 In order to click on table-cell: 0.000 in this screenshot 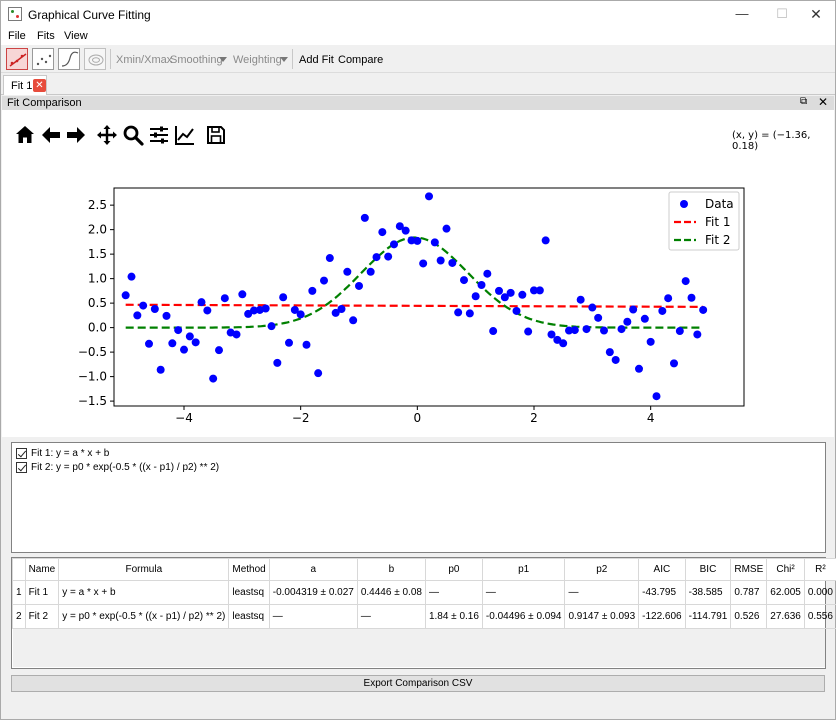, I will do `click(819, 592)`.